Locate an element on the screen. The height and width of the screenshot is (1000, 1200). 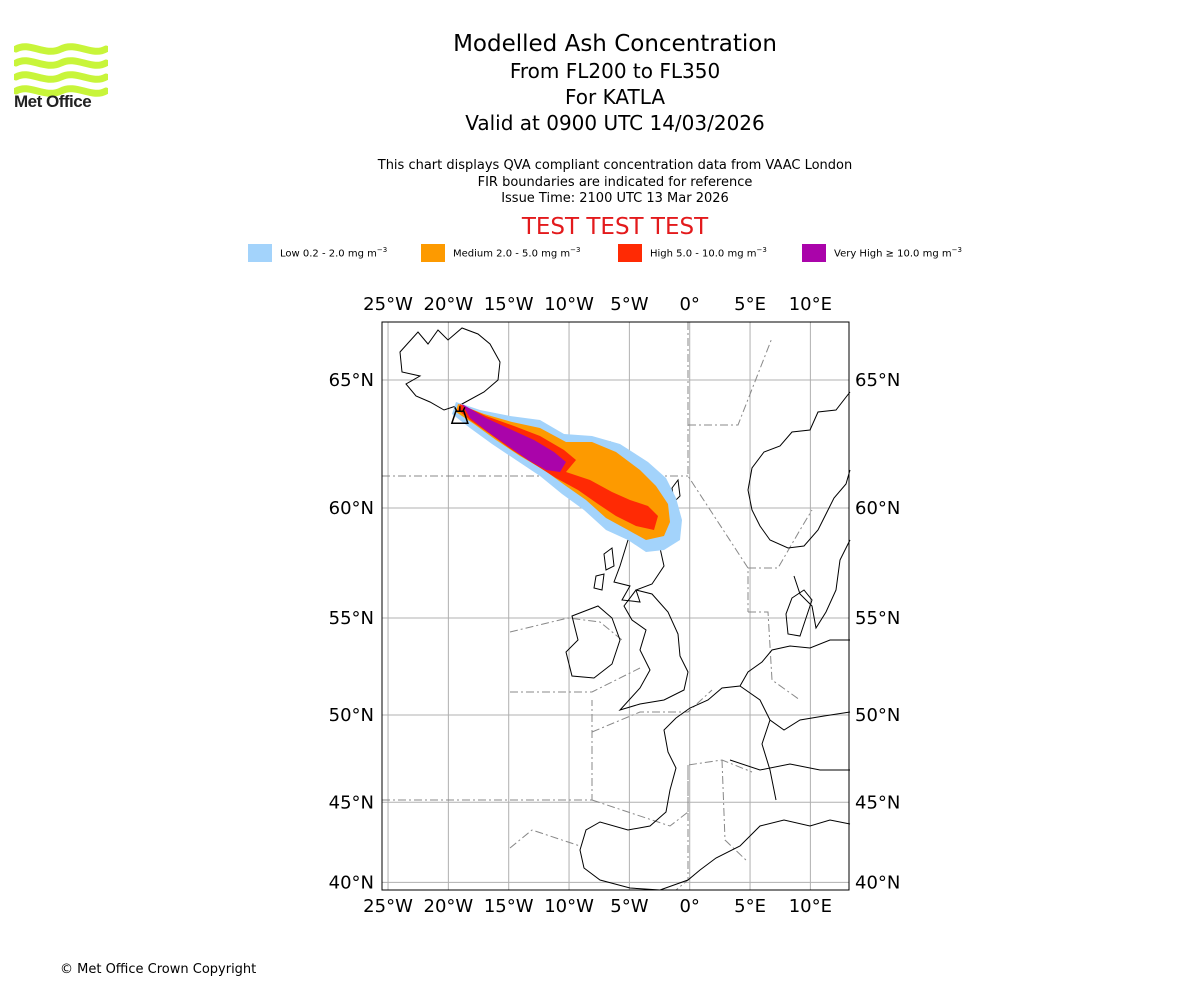
legend-swatch-medium is located at coordinates (433, 253).